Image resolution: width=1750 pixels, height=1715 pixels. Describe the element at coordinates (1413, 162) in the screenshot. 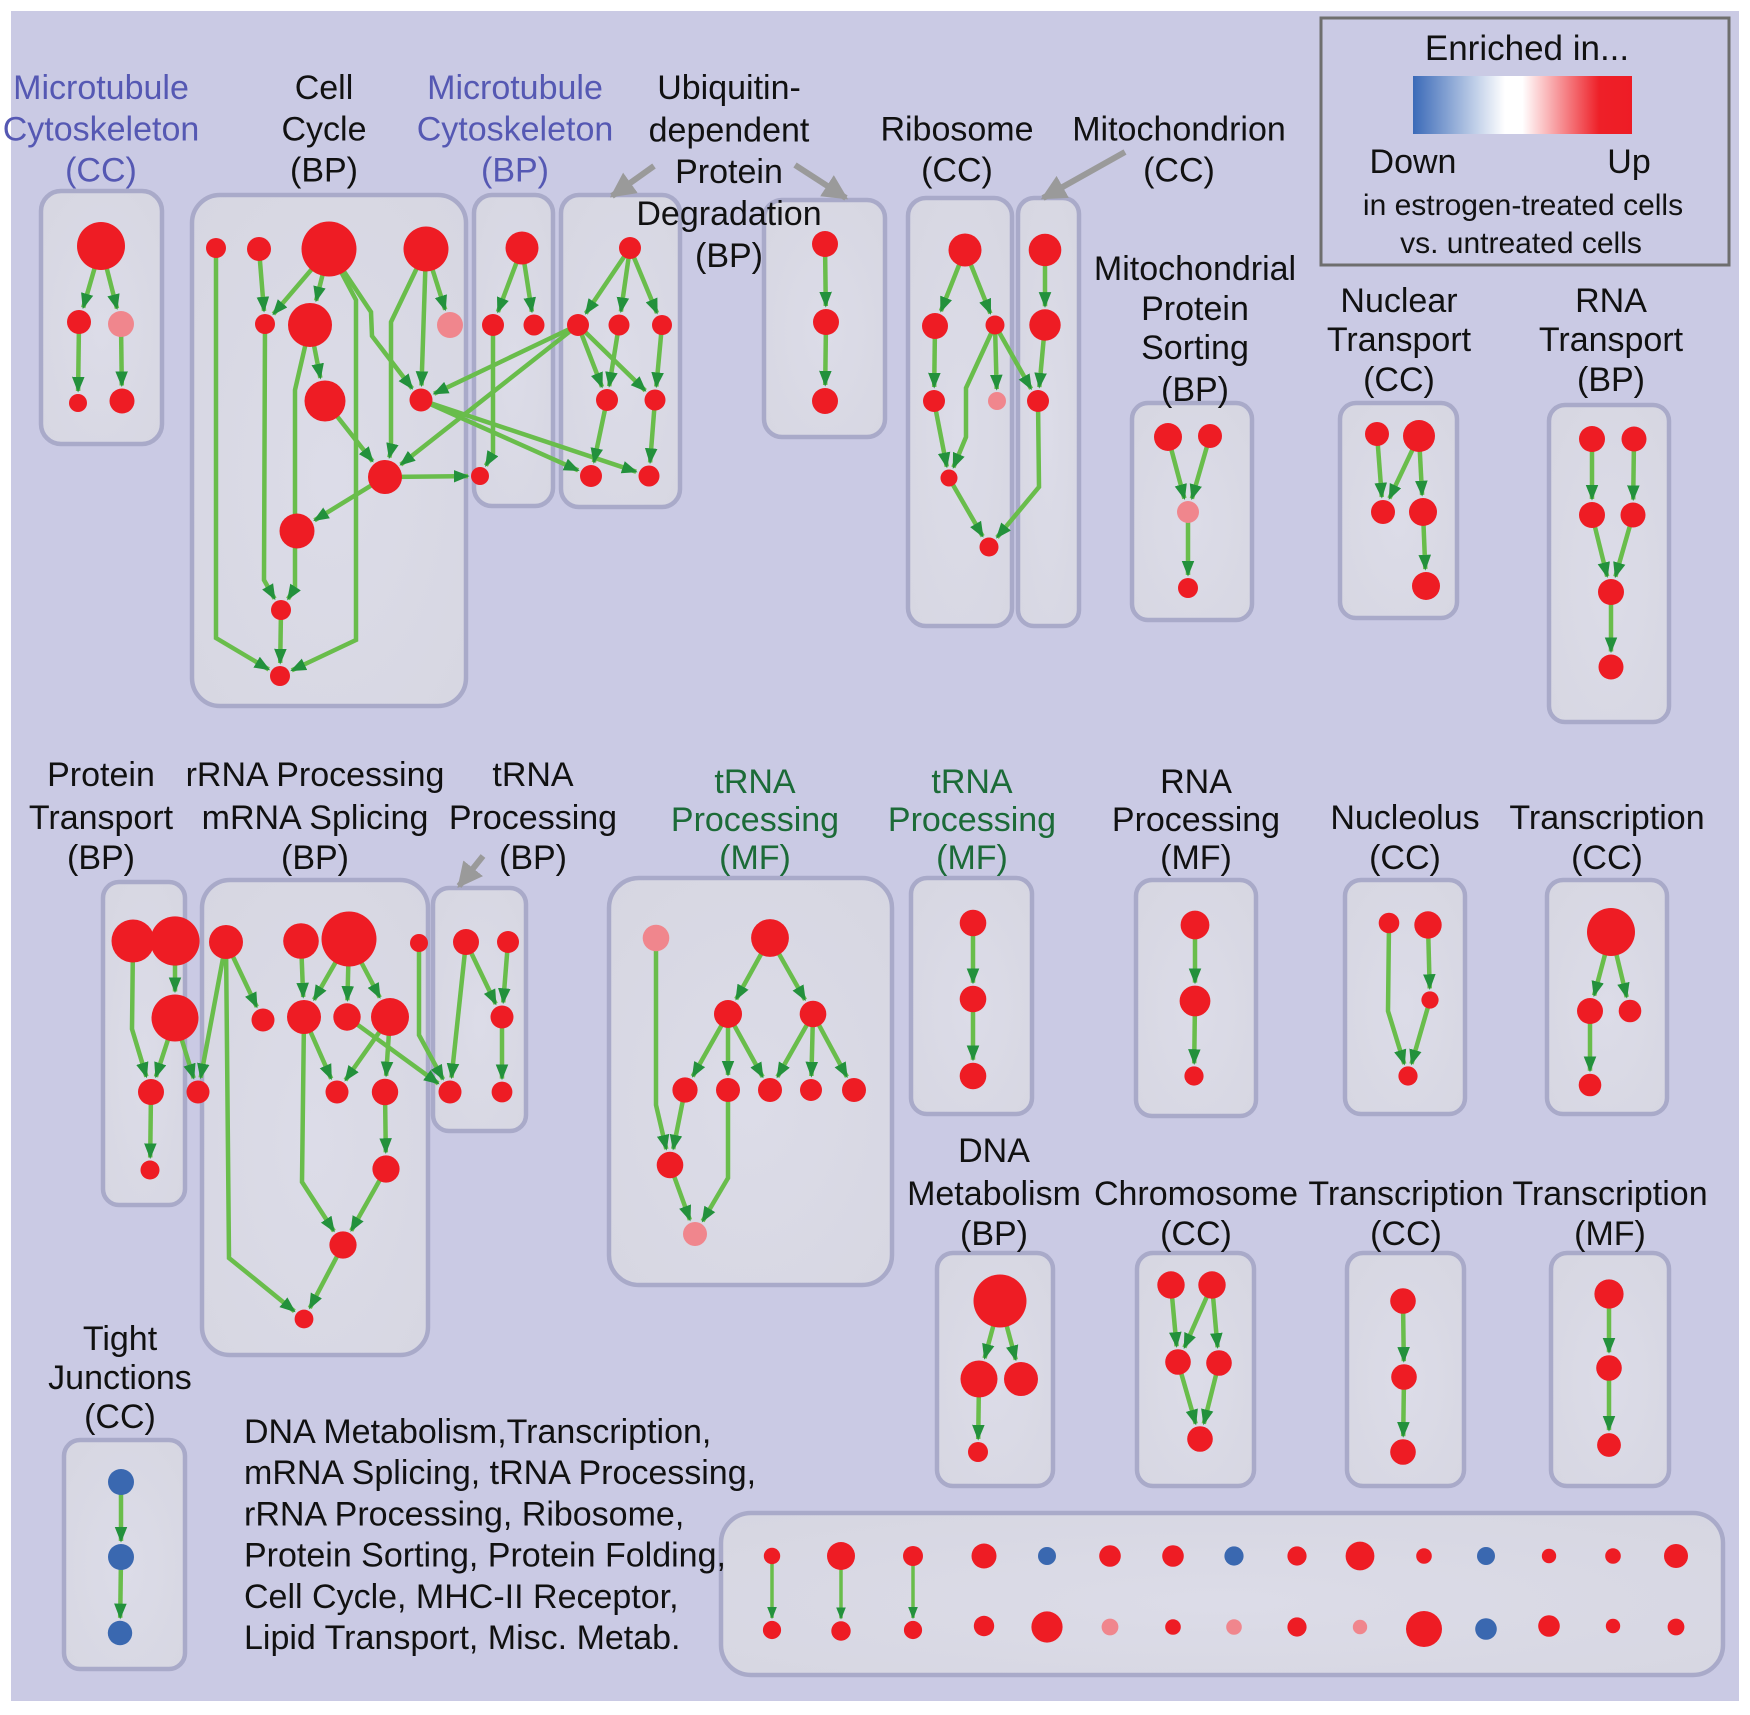

I see `svg-text: Down` at that location.